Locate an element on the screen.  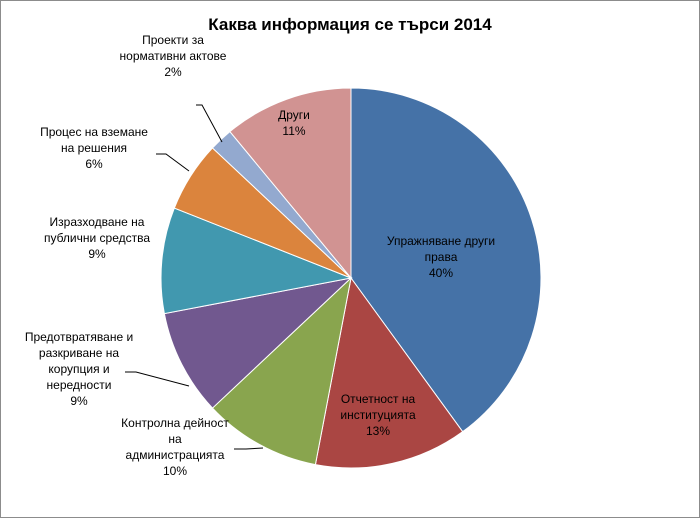
slice-label-line: на is located at coordinates (175, 439).